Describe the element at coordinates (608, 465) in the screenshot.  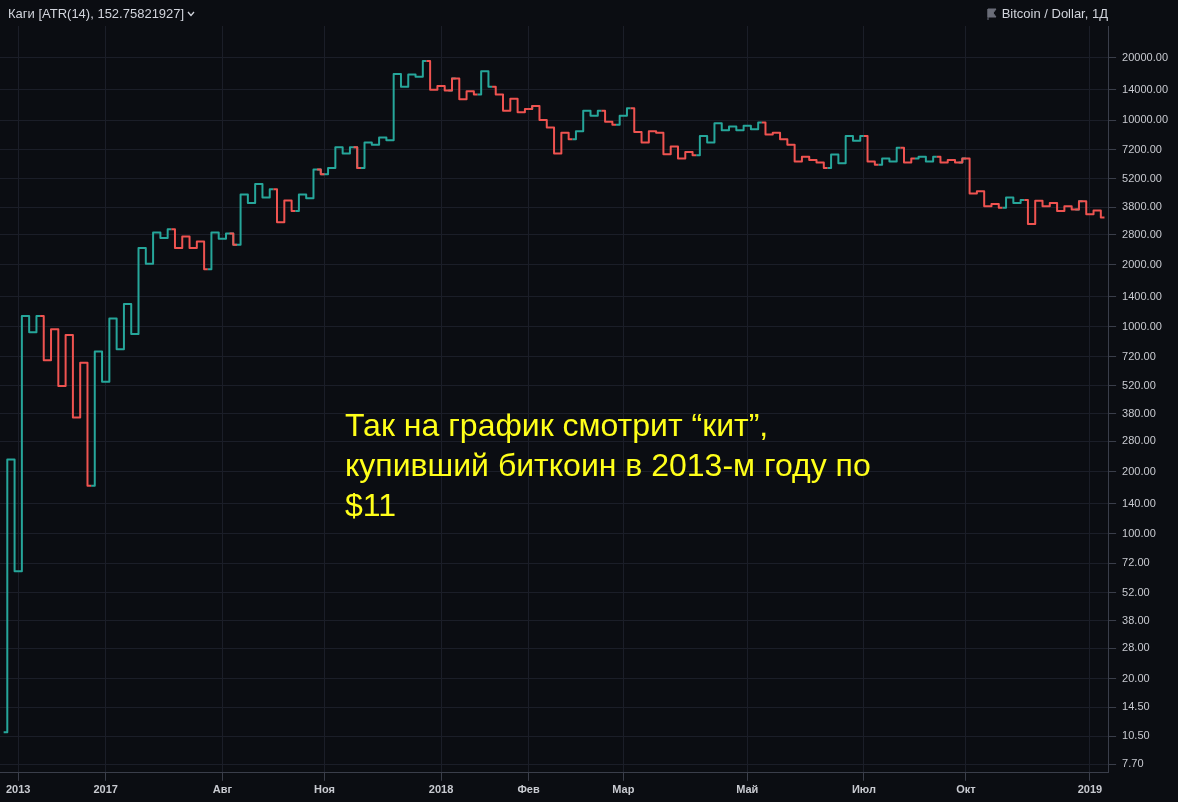
I see `annotation: Так на график смотрит “кит”, купивший биткоин в 2013-м году по $11` at that location.